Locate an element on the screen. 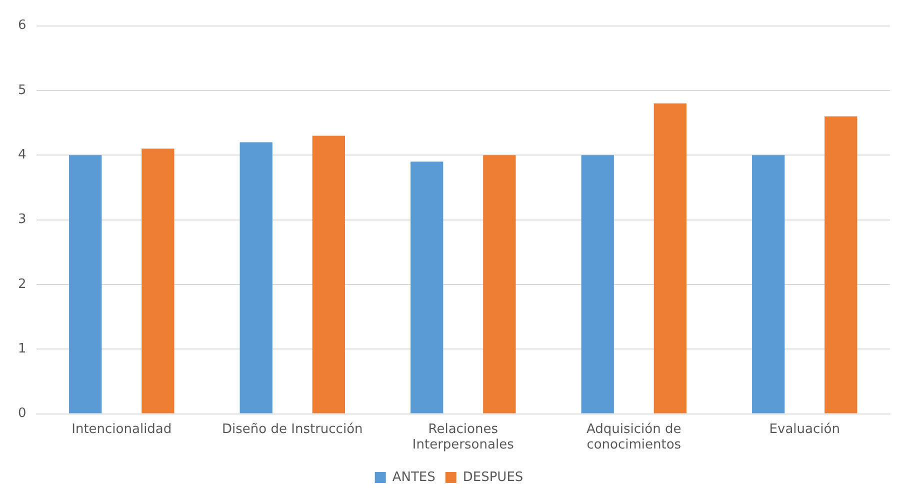 The height and width of the screenshot is (502, 908). y-tick-label: 1 is located at coordinates (22, 349).